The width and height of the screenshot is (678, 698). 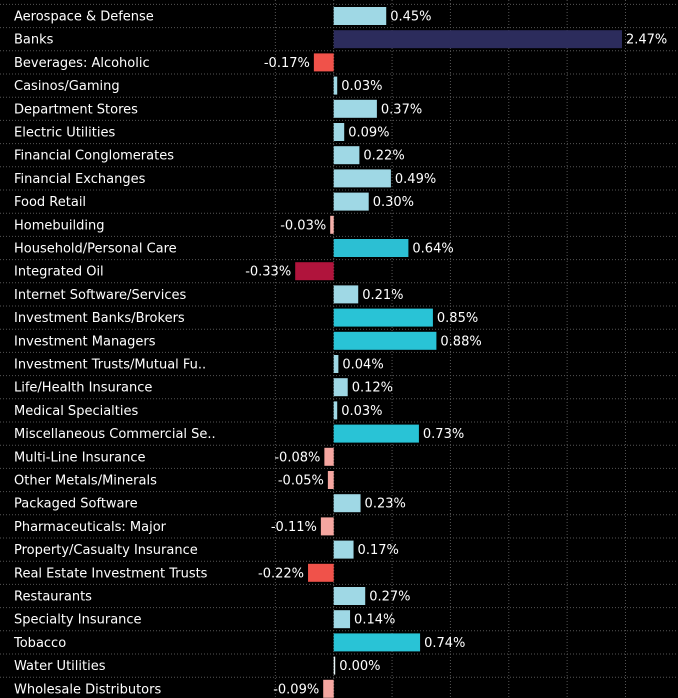 I want to click on value-label: 0.85%, so click(x=457, y=318).